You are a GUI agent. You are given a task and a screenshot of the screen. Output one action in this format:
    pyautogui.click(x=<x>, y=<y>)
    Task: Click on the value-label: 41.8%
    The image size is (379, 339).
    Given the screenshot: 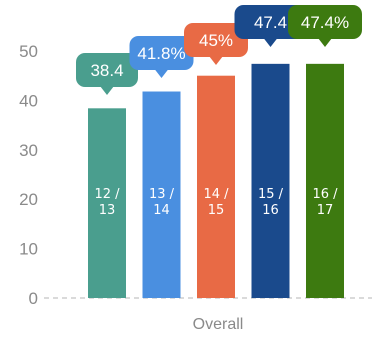 What is the action you would take?
    pyautogui.click(x=161, y=53)
    